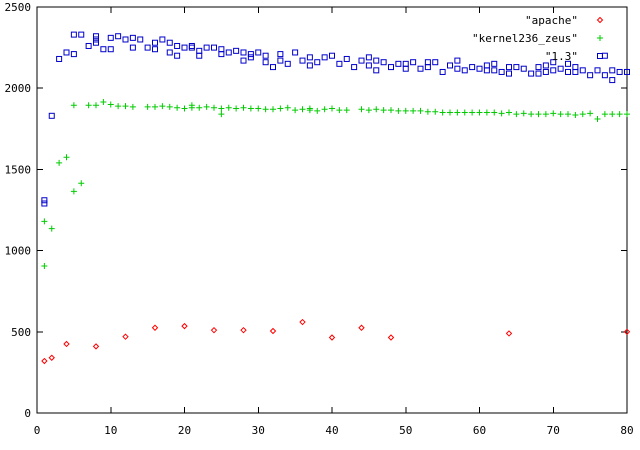 Image resolution: width=640 pixels, height=450 pixels. What do you see at coordinates (479, 430) in the screenshot?
I see `x-tick-label: 60` at bounding box center [479, 430].